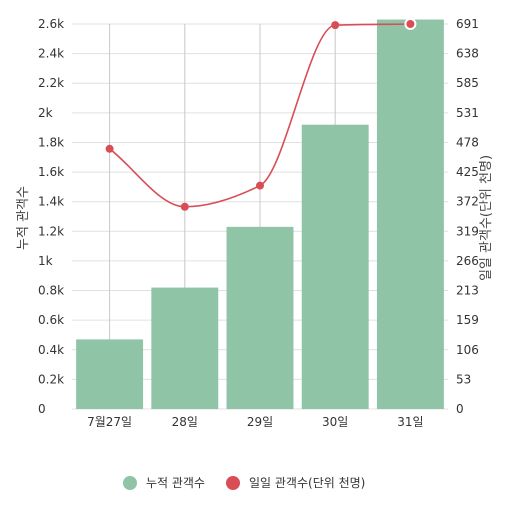 The image size is (513, 508). Describe the element at coordinates (467, 320) in the screenshot. I see `y-right-tick-label: 159` at that location.